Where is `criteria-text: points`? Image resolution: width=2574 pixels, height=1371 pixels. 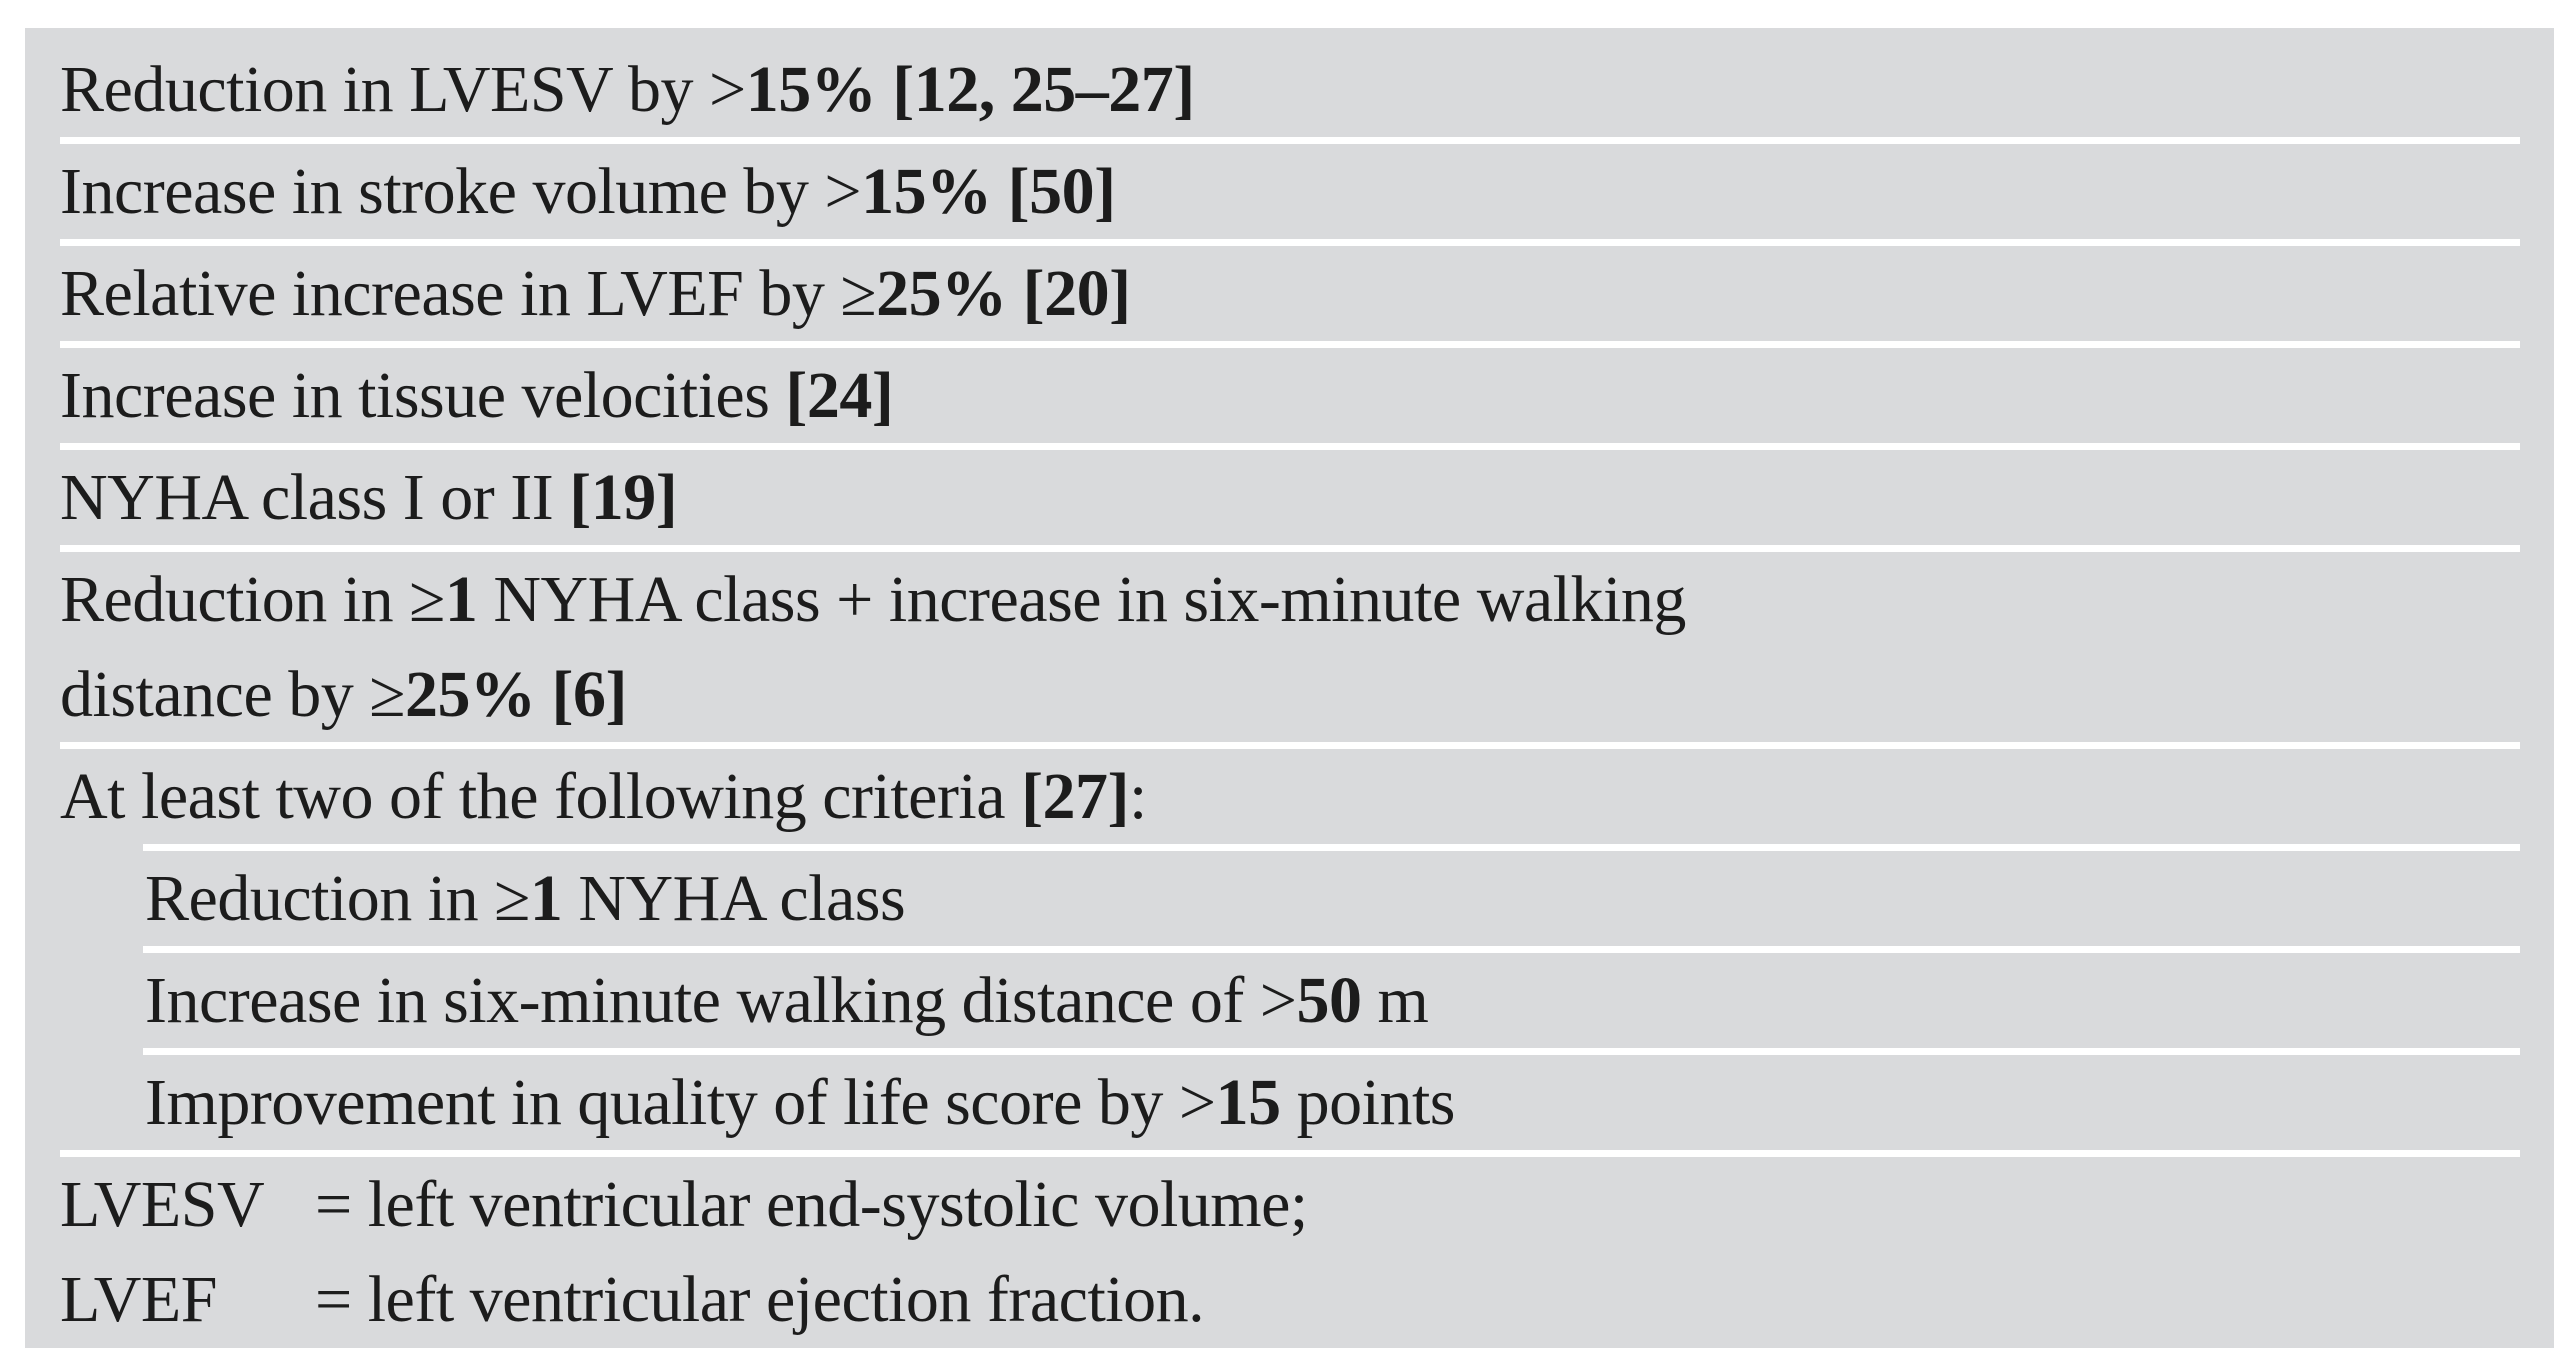 criteria-text: points is located at coordinates (1368, 1102).